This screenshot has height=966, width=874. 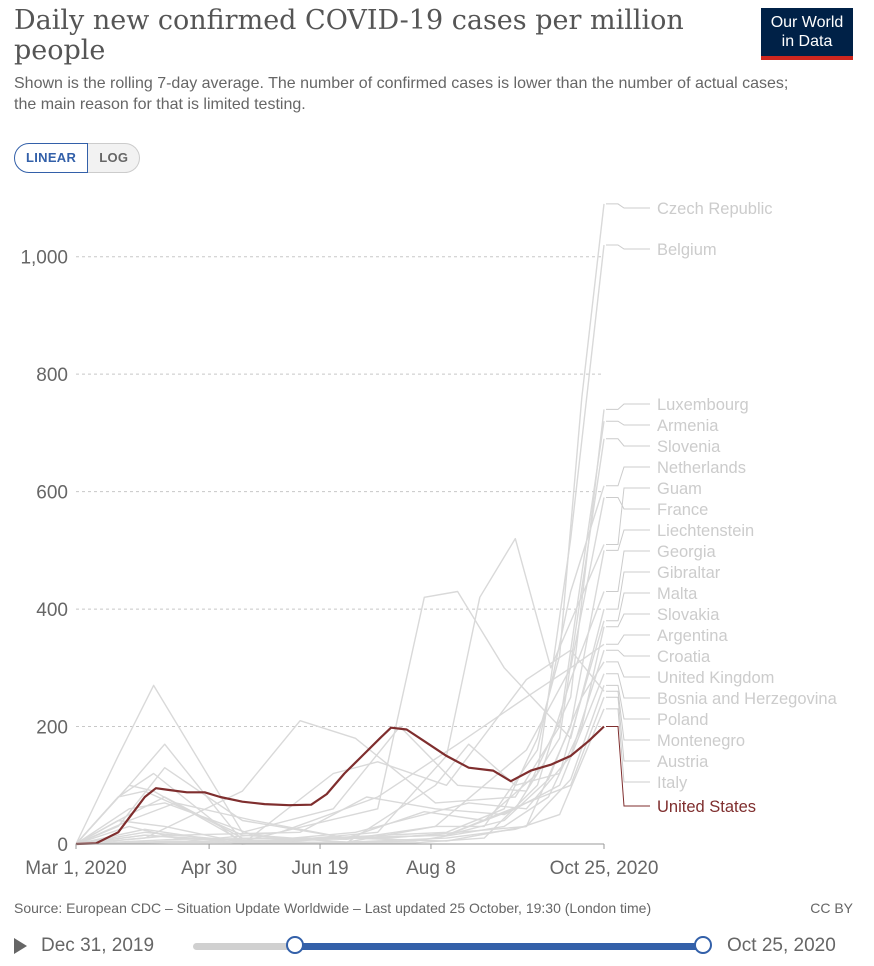 I want to click on x-tick-label: Apr 30, so click(x=209, y=868).